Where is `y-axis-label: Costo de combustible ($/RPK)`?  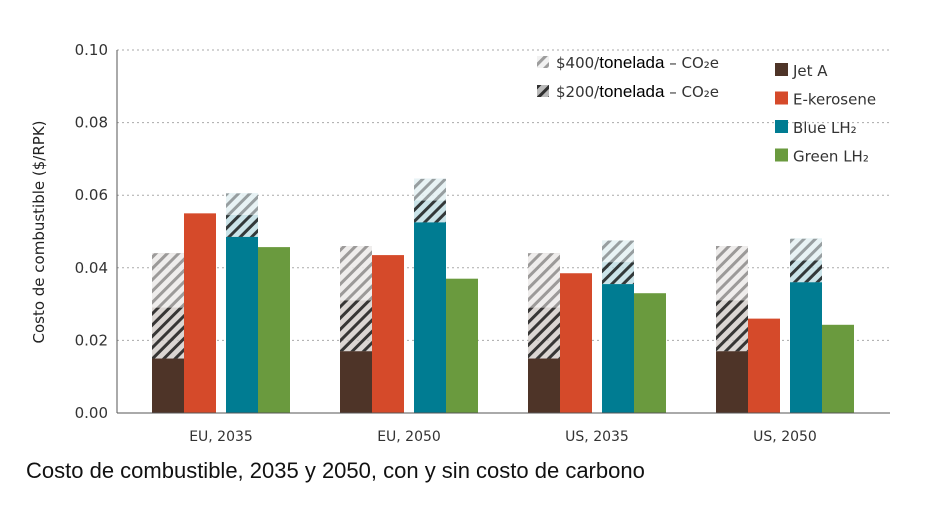
y-axis-label: Costo de combustible ($/RPK) is located at coordinates (39, 231).